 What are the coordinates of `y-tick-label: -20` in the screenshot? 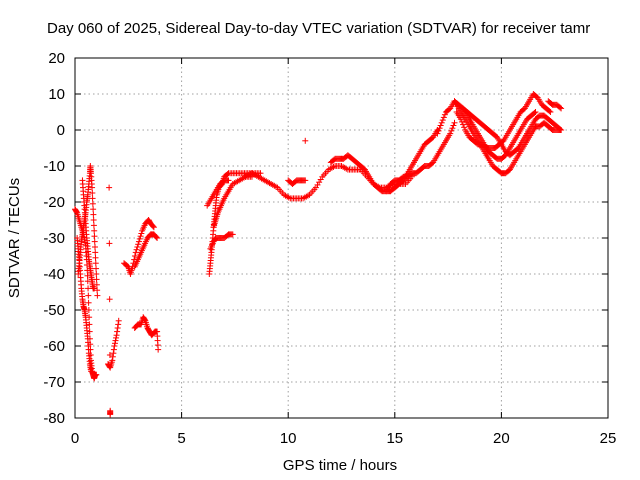 It's located at (54, 202).